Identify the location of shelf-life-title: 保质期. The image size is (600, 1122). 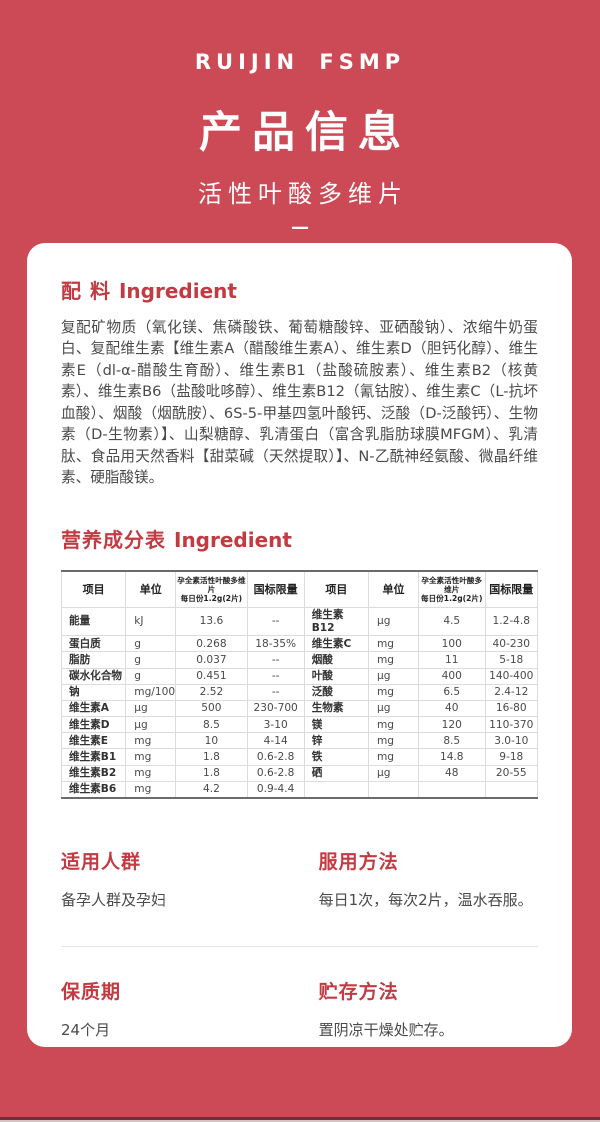
(91, 991).